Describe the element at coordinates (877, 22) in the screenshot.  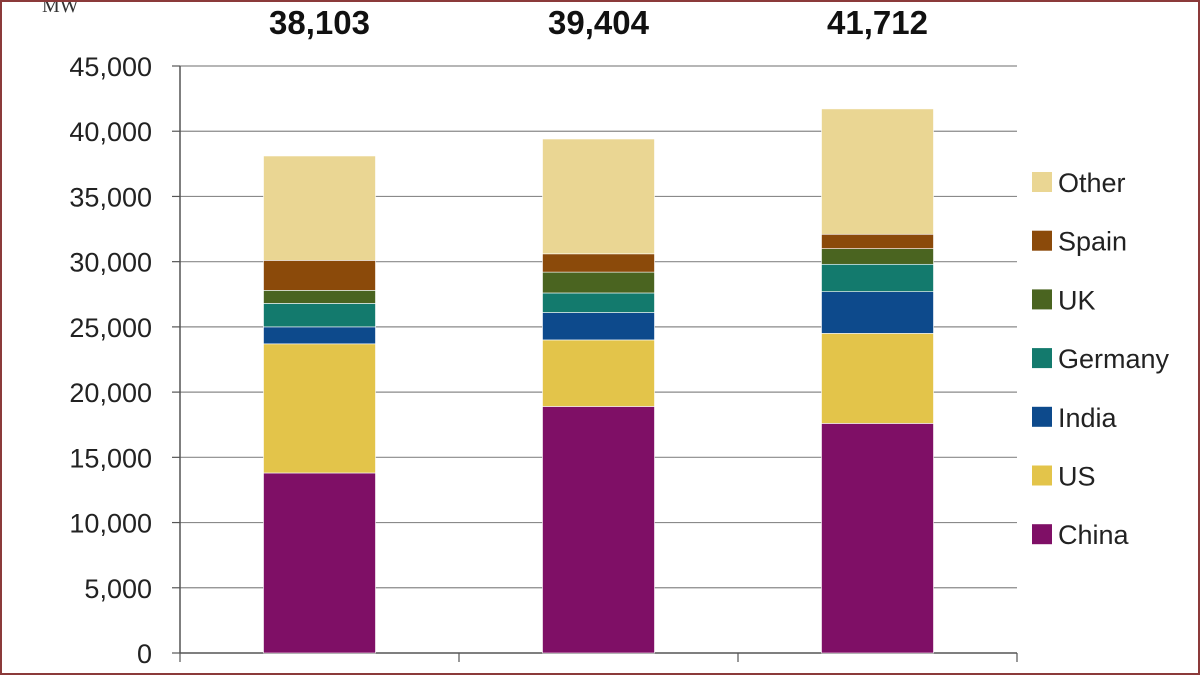
I see `bar-total-label: 41,712` at that location.